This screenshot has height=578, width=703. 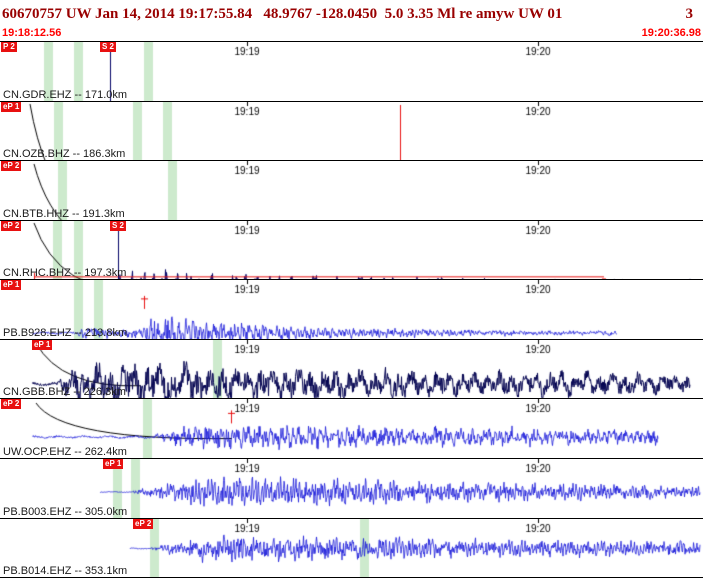 I want to click on phase-pick-flag: P 2, so click(x=9, y=47).